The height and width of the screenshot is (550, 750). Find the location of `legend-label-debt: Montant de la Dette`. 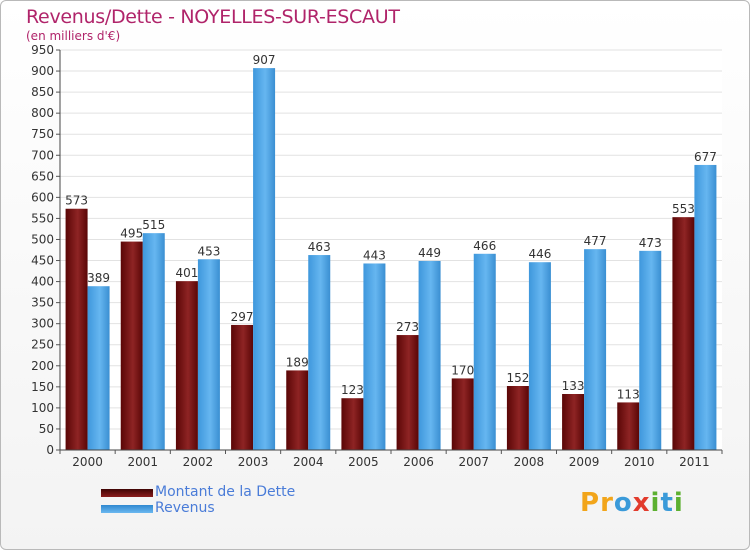

legend-label-debt: Montant de la Dette is located at coordinates (225, 492).